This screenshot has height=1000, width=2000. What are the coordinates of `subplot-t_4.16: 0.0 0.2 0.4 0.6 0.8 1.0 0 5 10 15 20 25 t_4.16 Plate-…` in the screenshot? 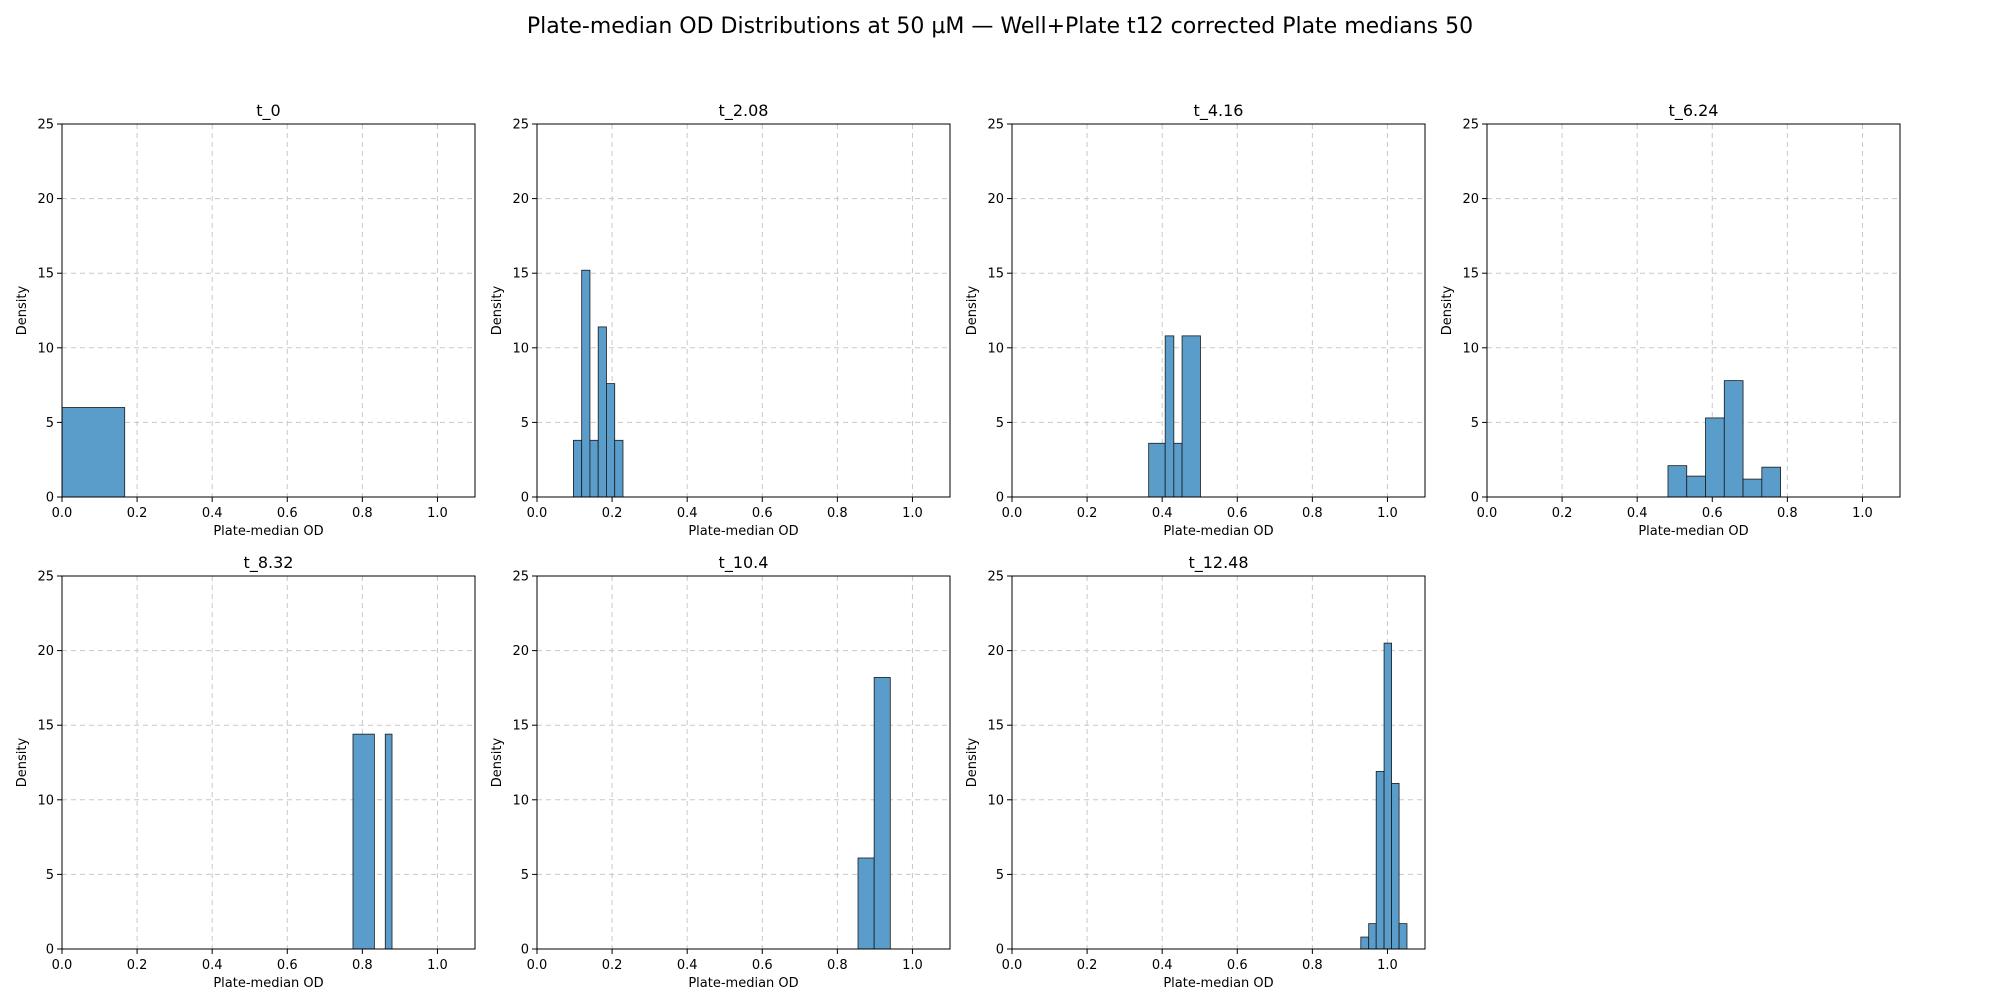 It's located at (1195, 320).